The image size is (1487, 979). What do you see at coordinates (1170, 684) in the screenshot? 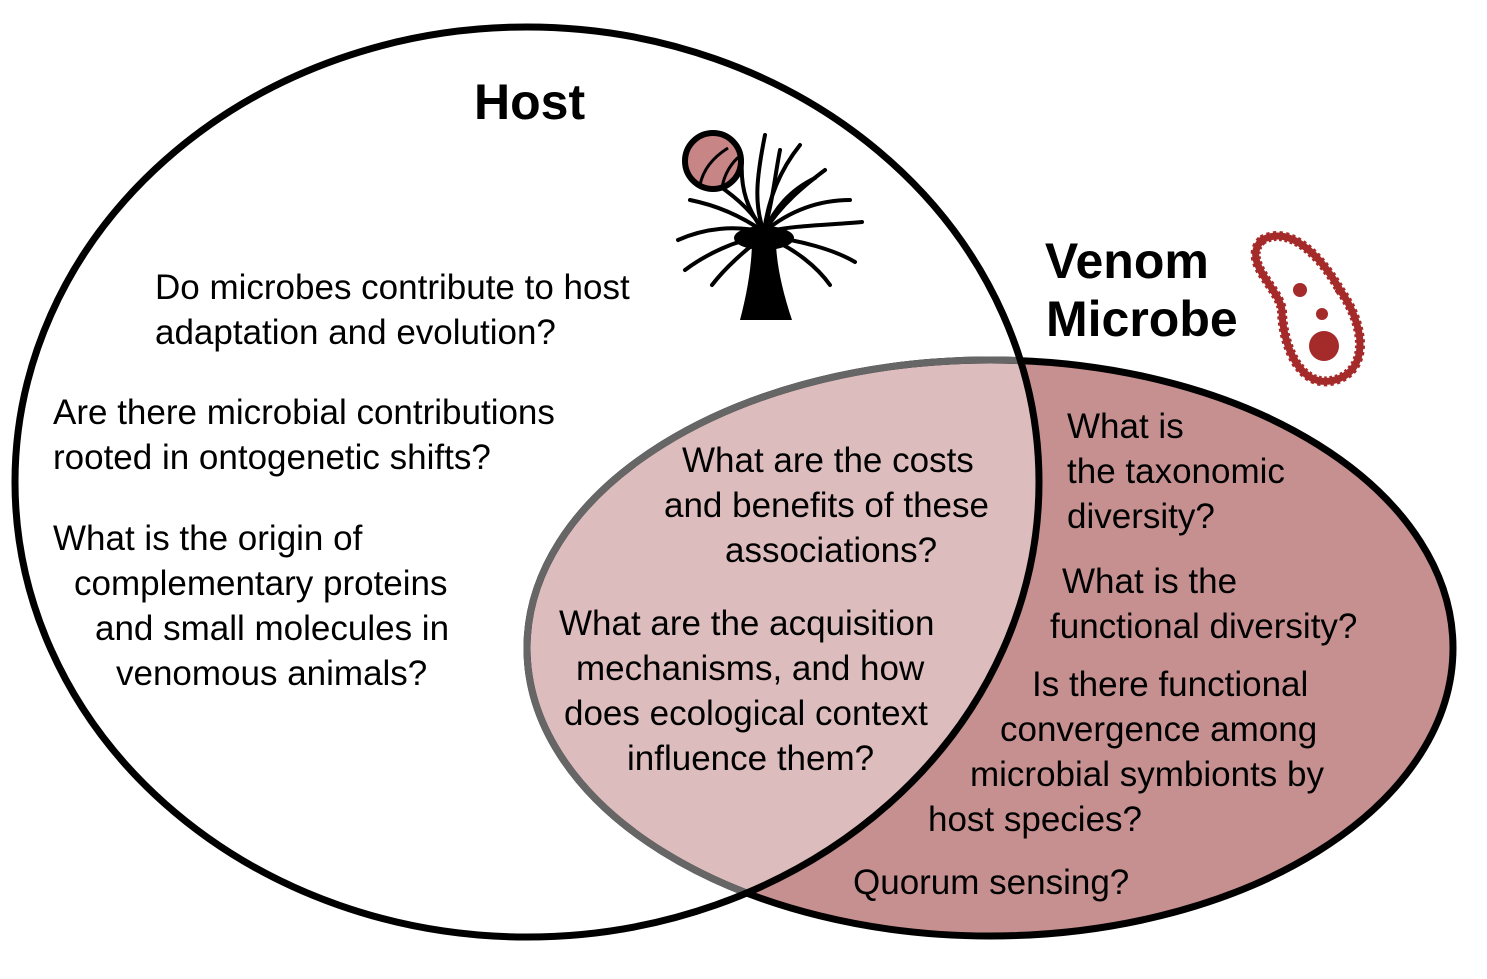
I see `text-line: Is there functional` at bounding box center [1170, 684].